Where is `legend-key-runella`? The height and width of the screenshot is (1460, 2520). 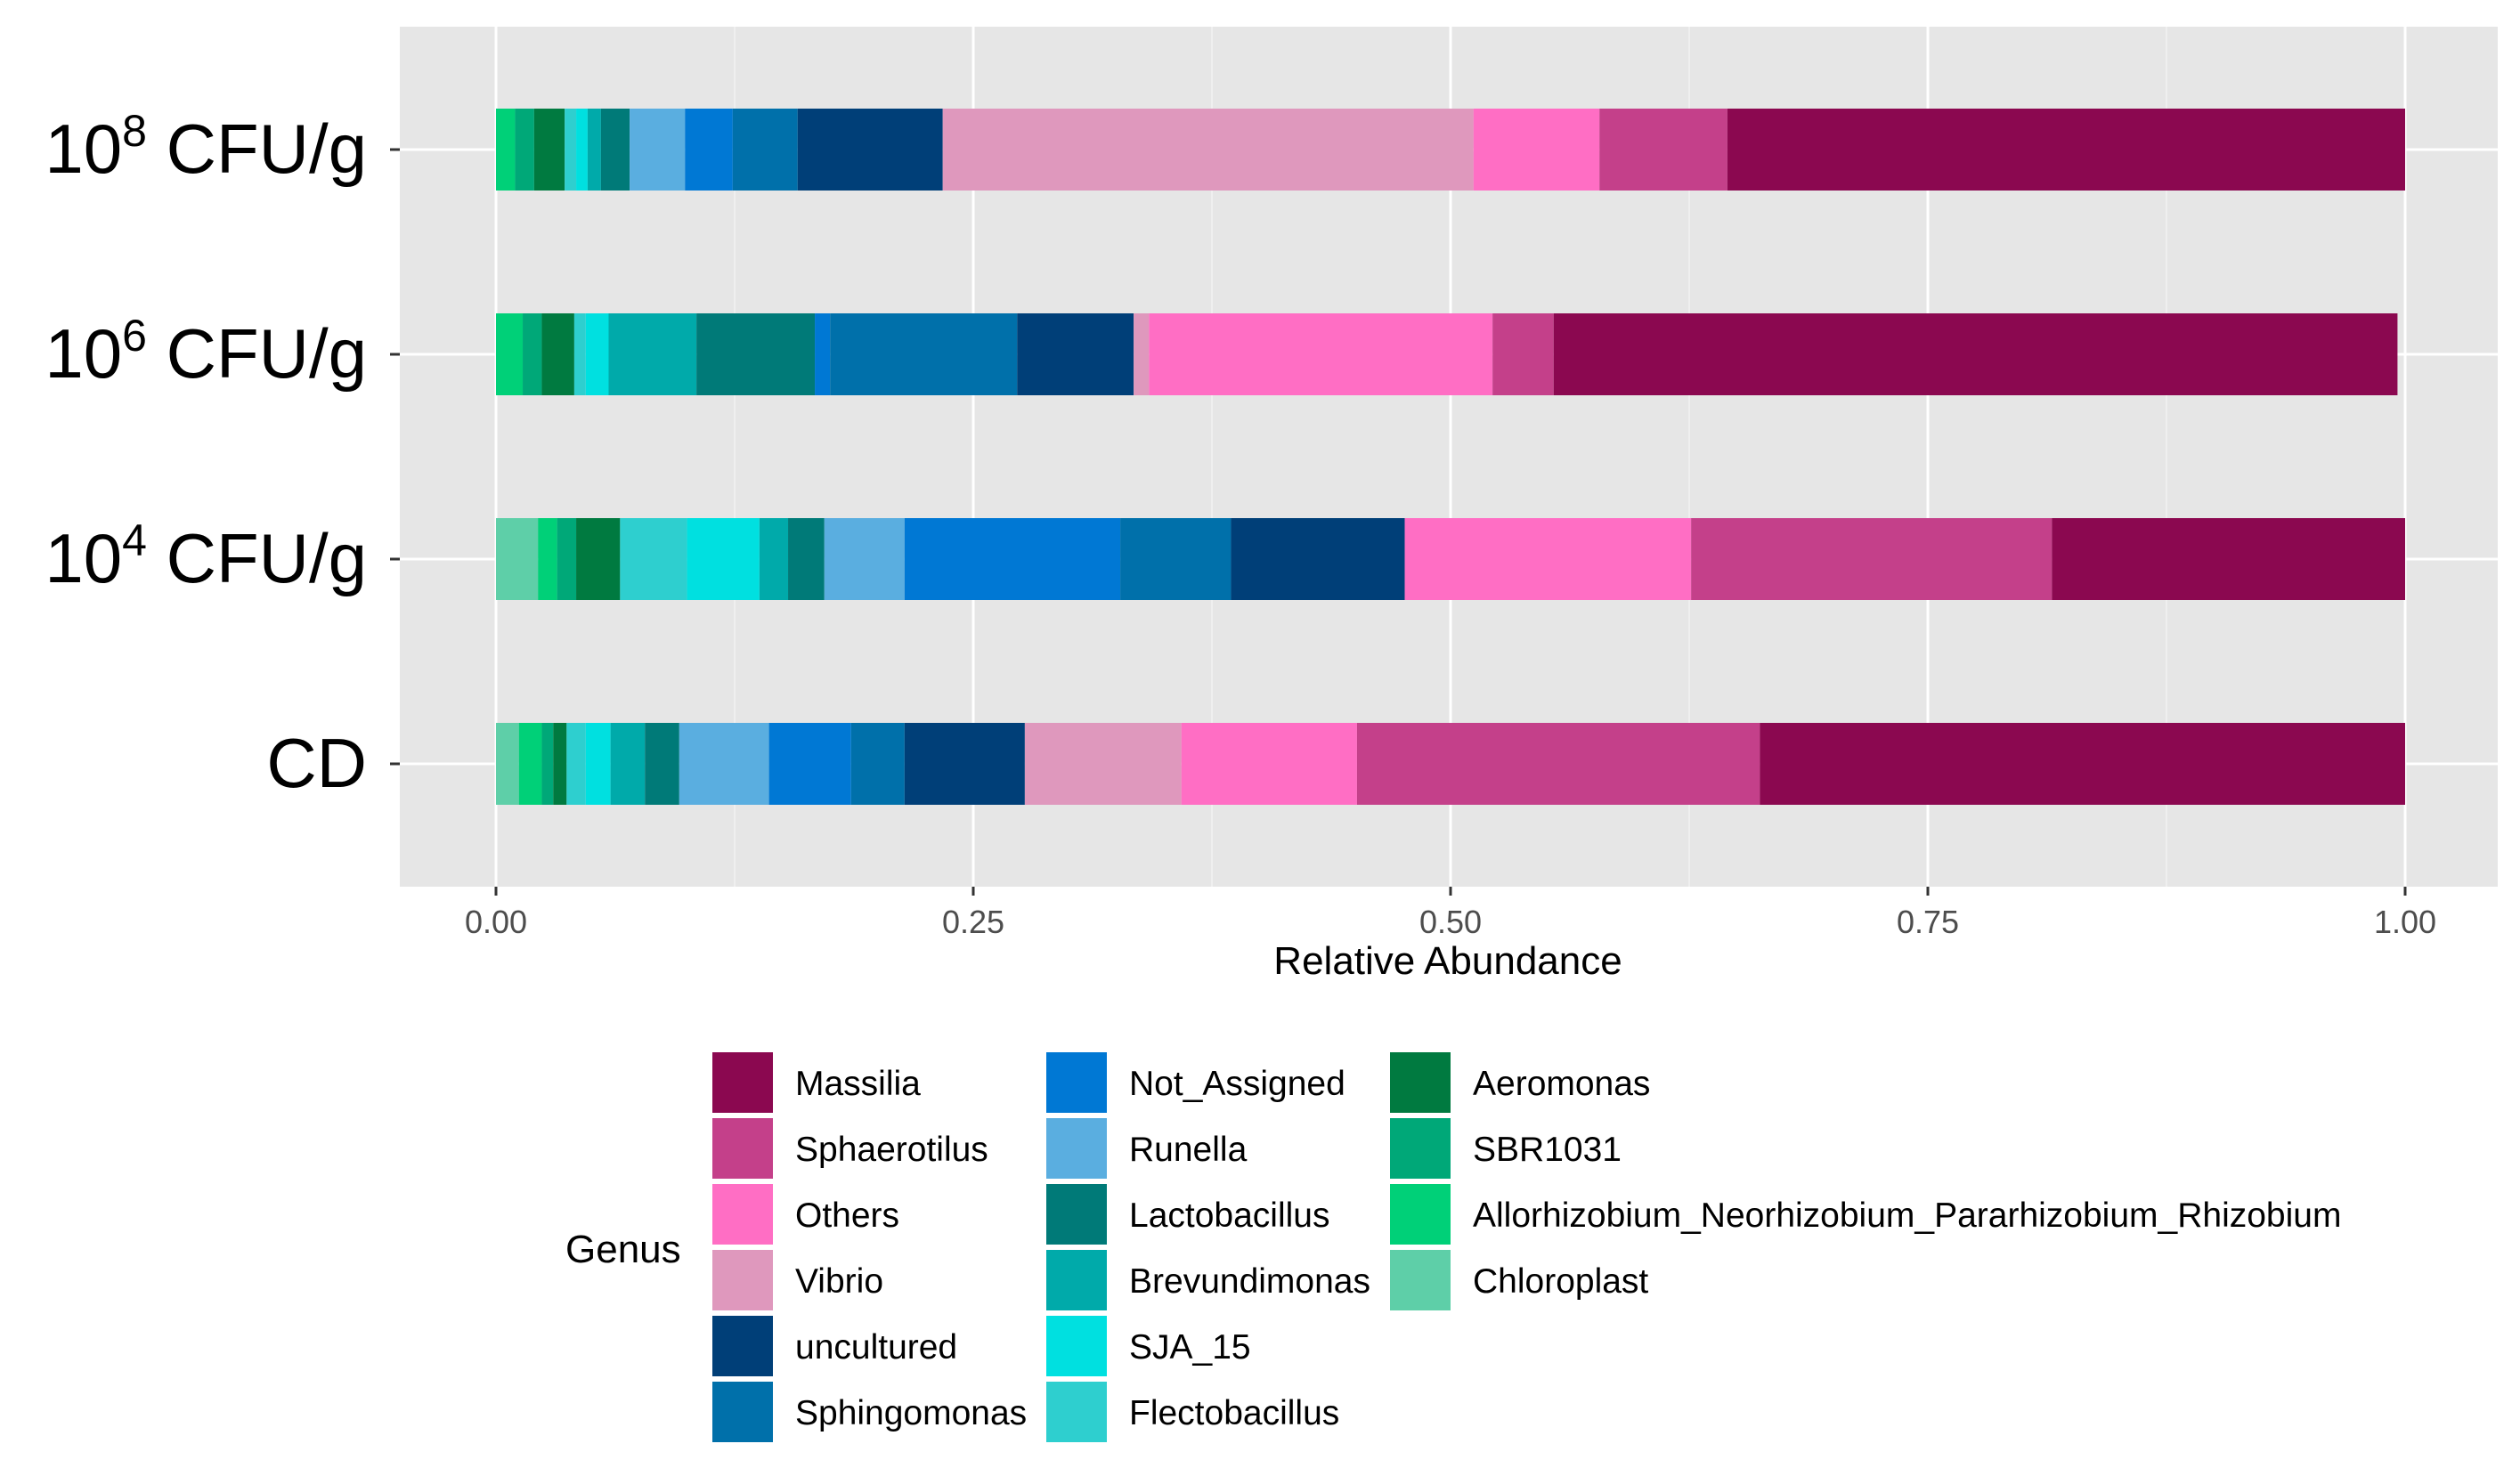
legend-key-runella is located at coordinates (1076, 1148).